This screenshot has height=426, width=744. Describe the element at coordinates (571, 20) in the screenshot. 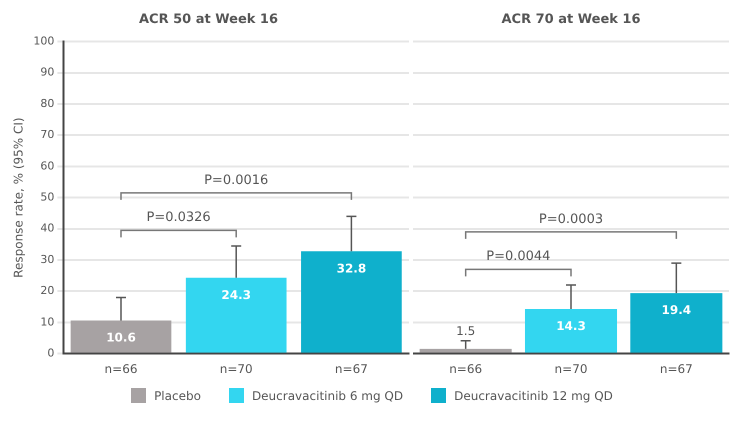

I see `chart-title: ACR 70 at Week 16` at that location.